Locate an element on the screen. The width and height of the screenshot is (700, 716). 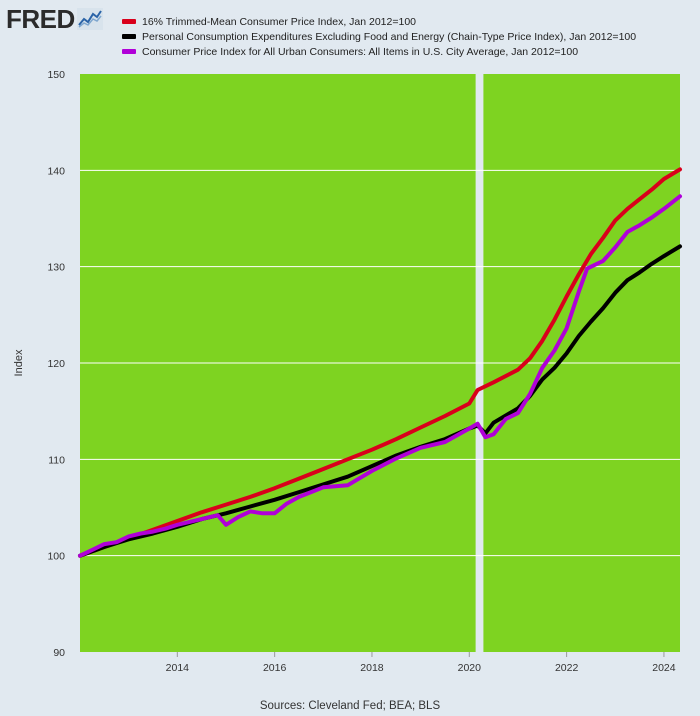
y-tick-label: 120 is located at coordinates (56, 364).